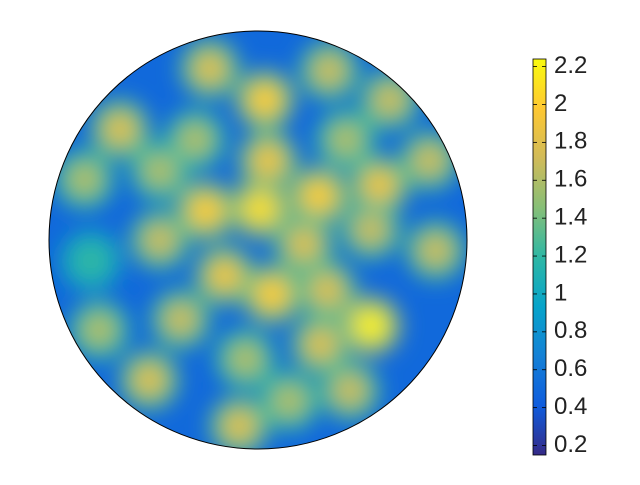 This screenshot has height=485, width=640. What do you see at coordinates (570, 65) in the screenshot?
I see `colorbar-tick-label: 2.2` at bounding box center [570, 65].